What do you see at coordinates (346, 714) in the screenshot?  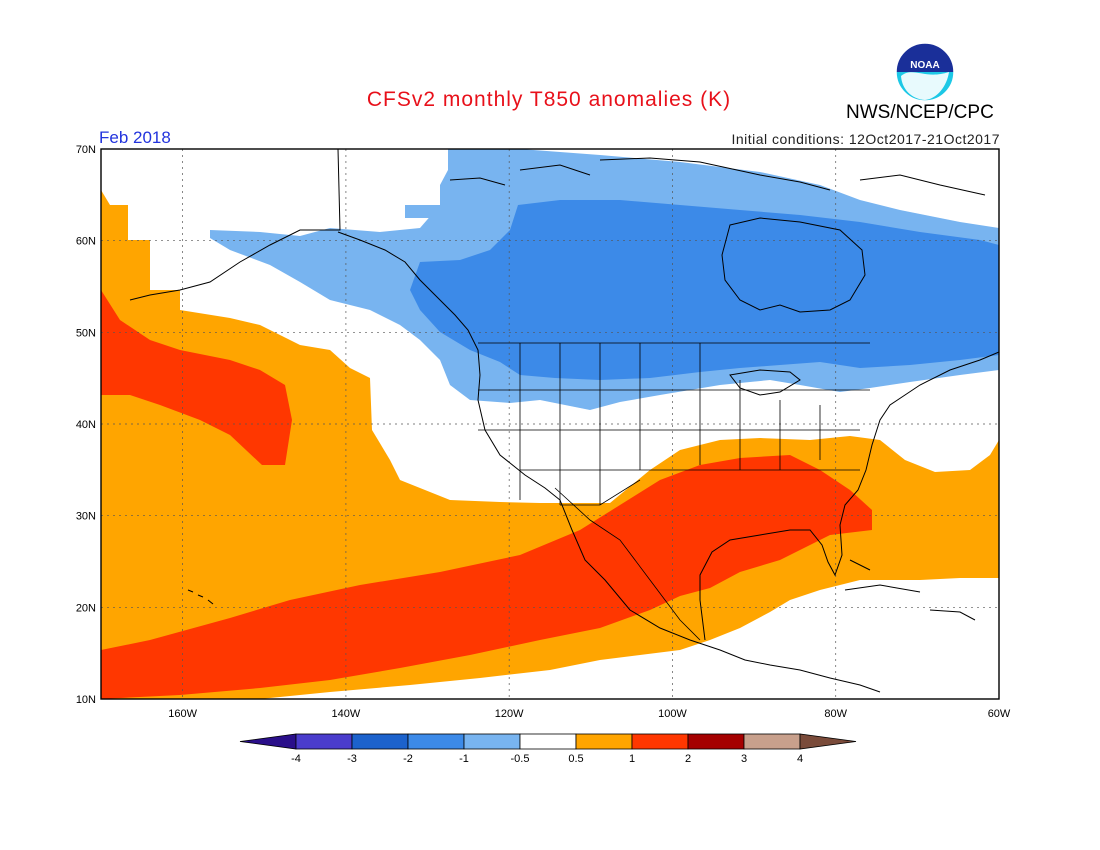 I see `lon-label: 140W` at bounding box center [346, 714].